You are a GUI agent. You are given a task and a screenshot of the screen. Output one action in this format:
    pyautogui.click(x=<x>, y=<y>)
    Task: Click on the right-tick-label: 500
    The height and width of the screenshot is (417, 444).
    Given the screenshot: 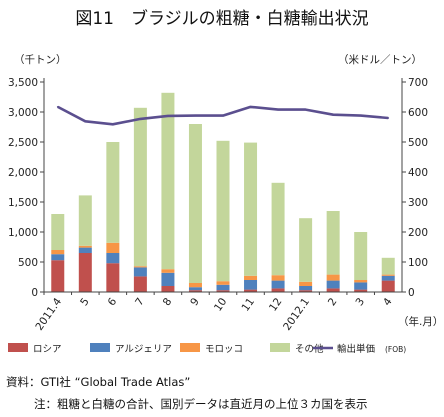 What is the action you would take?
    pyautogui.click(x=418, y=143)
    